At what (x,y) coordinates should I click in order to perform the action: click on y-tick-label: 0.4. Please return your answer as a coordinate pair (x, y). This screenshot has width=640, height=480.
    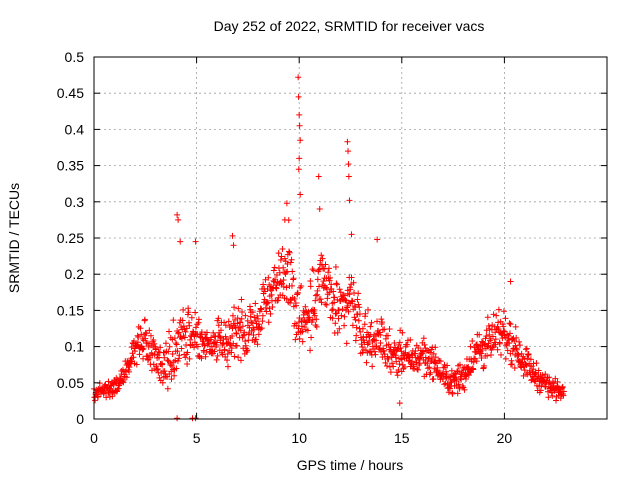
    Looking at the image, I should click on (75, 129).